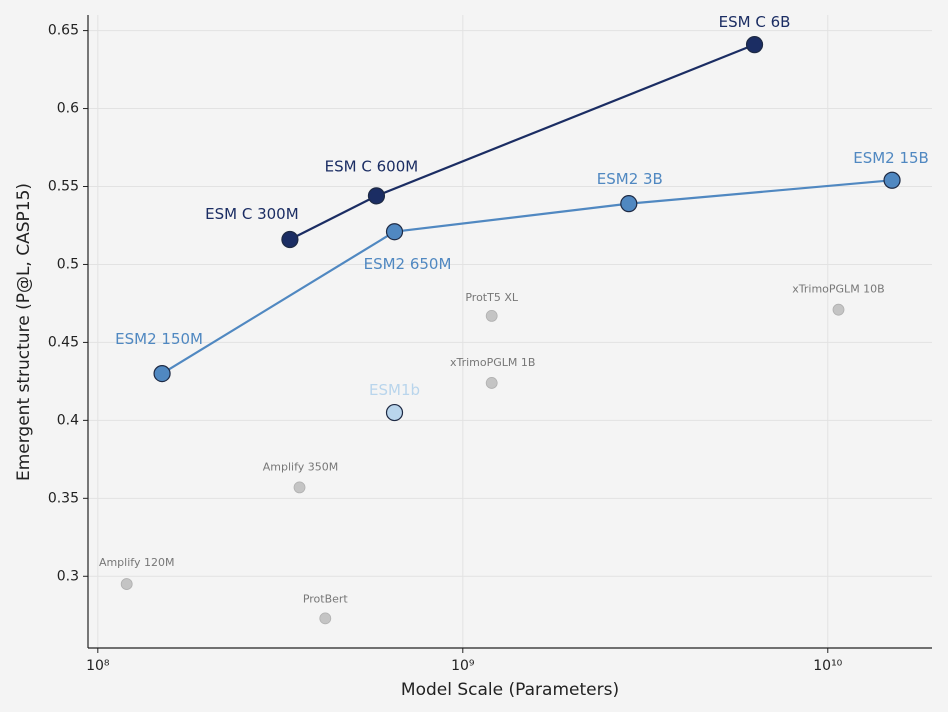 This screenshot has width=948, height=712. Describe the element at coordinates (63, 498) in the screenshot. I see `y-tick-label: 0.35` at that location.